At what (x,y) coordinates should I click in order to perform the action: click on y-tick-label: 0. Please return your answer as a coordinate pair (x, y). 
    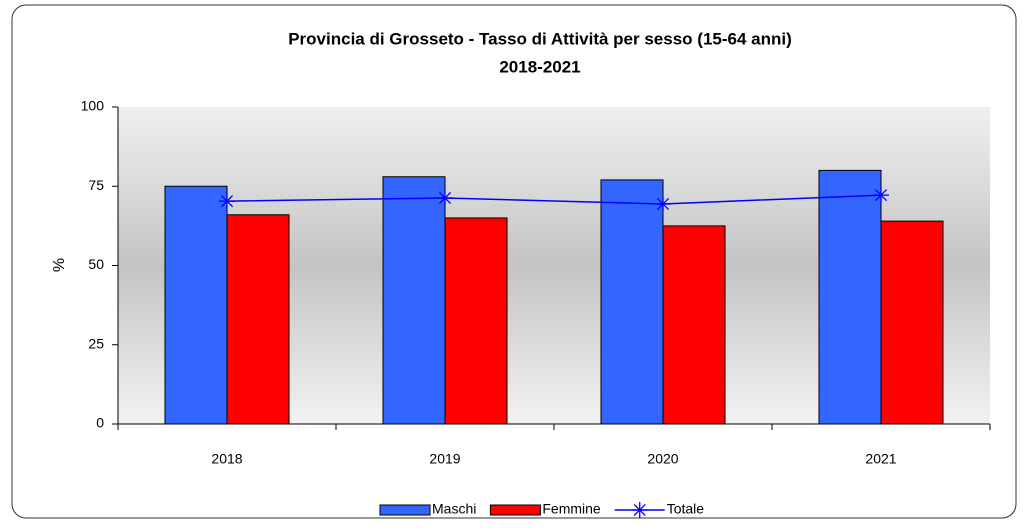
    Looking at the image, I should click on (100, 423).